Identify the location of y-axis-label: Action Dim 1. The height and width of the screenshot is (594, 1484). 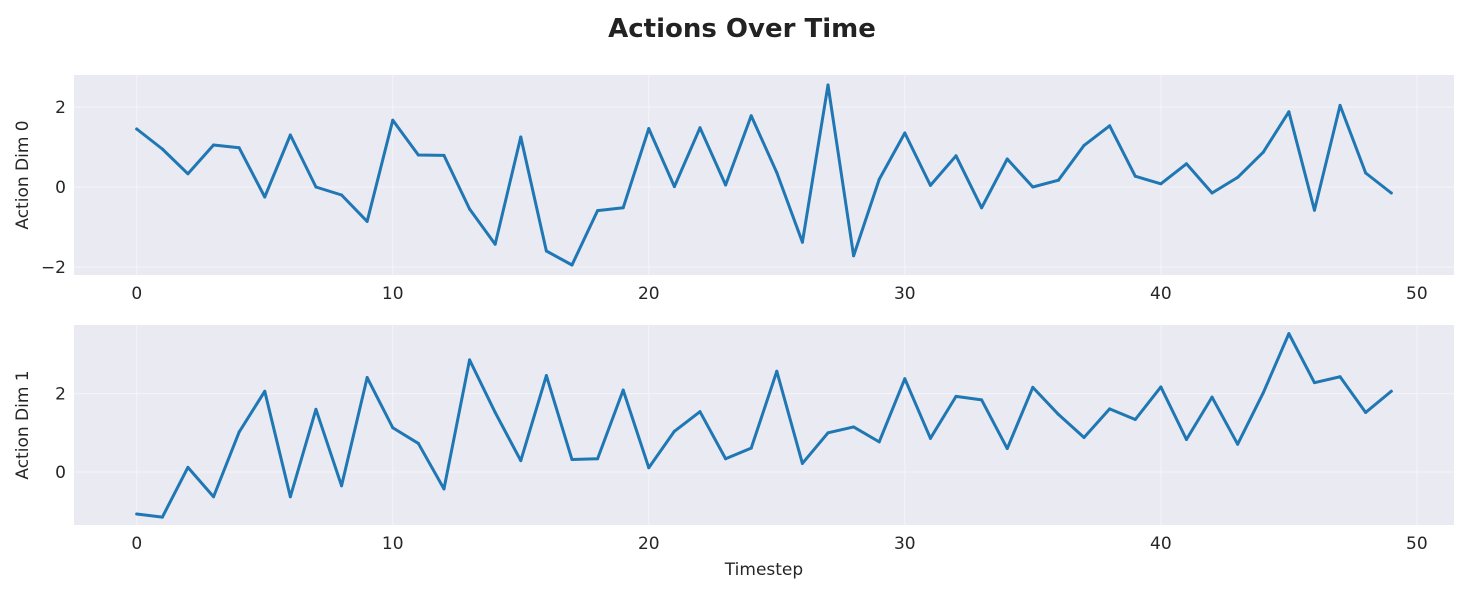
(23, 424).